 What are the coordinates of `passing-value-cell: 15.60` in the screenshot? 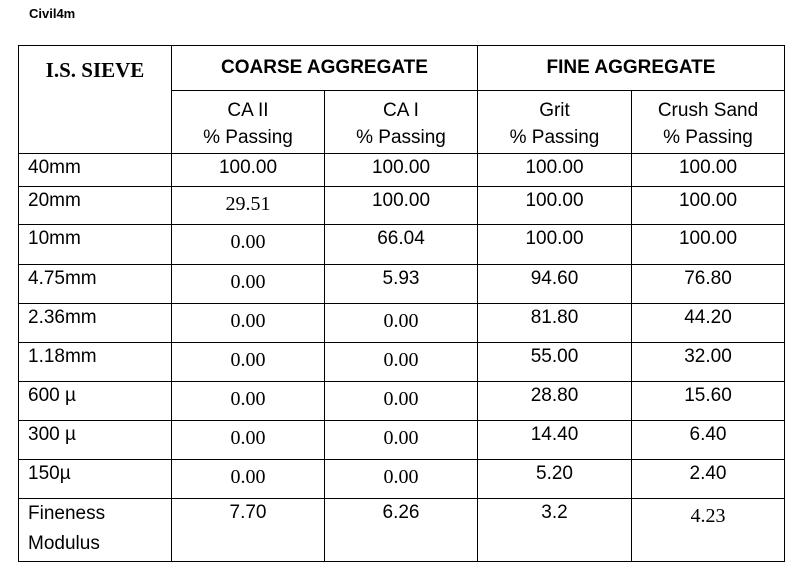 It's located at (708, 401).